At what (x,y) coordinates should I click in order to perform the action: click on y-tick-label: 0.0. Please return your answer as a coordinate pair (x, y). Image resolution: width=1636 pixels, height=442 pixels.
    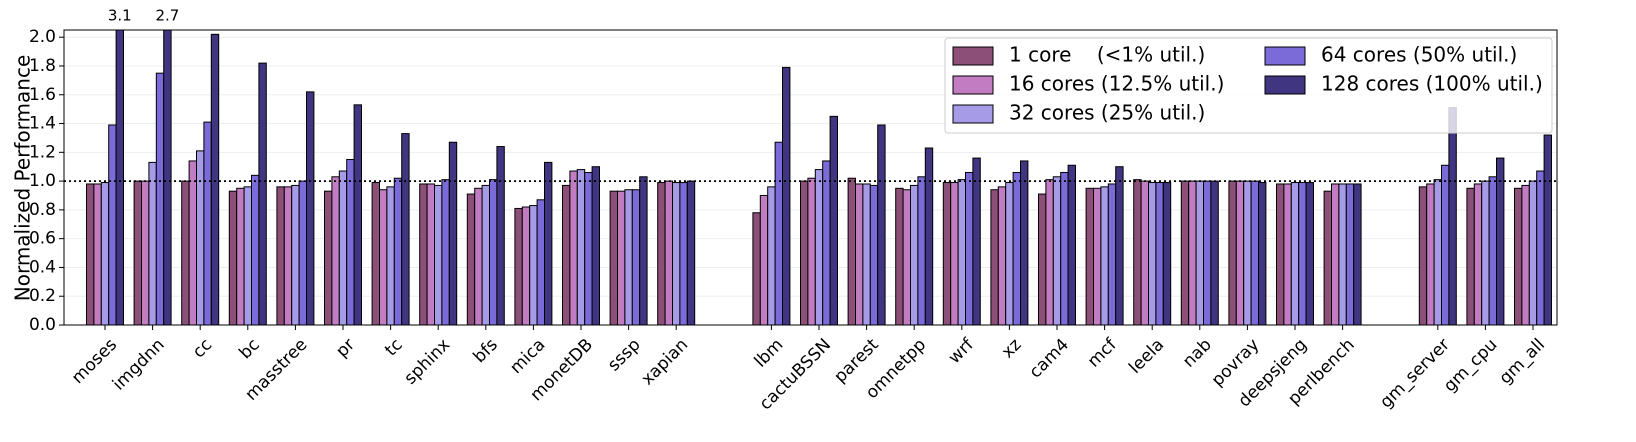
    Looking at the image, I should click on (42, 325).